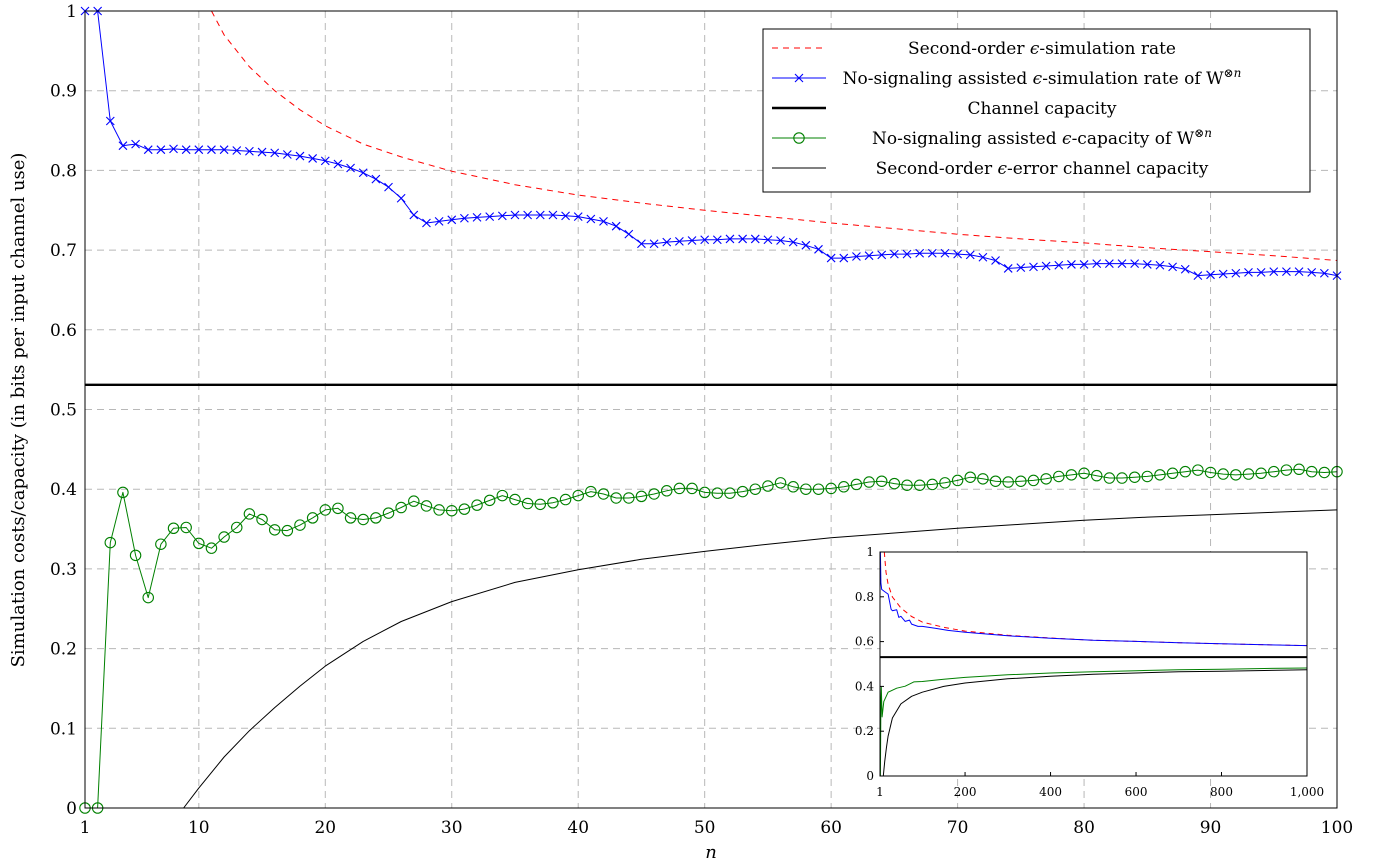  I want to click on inset-plot-frame, so click(1093, 664).